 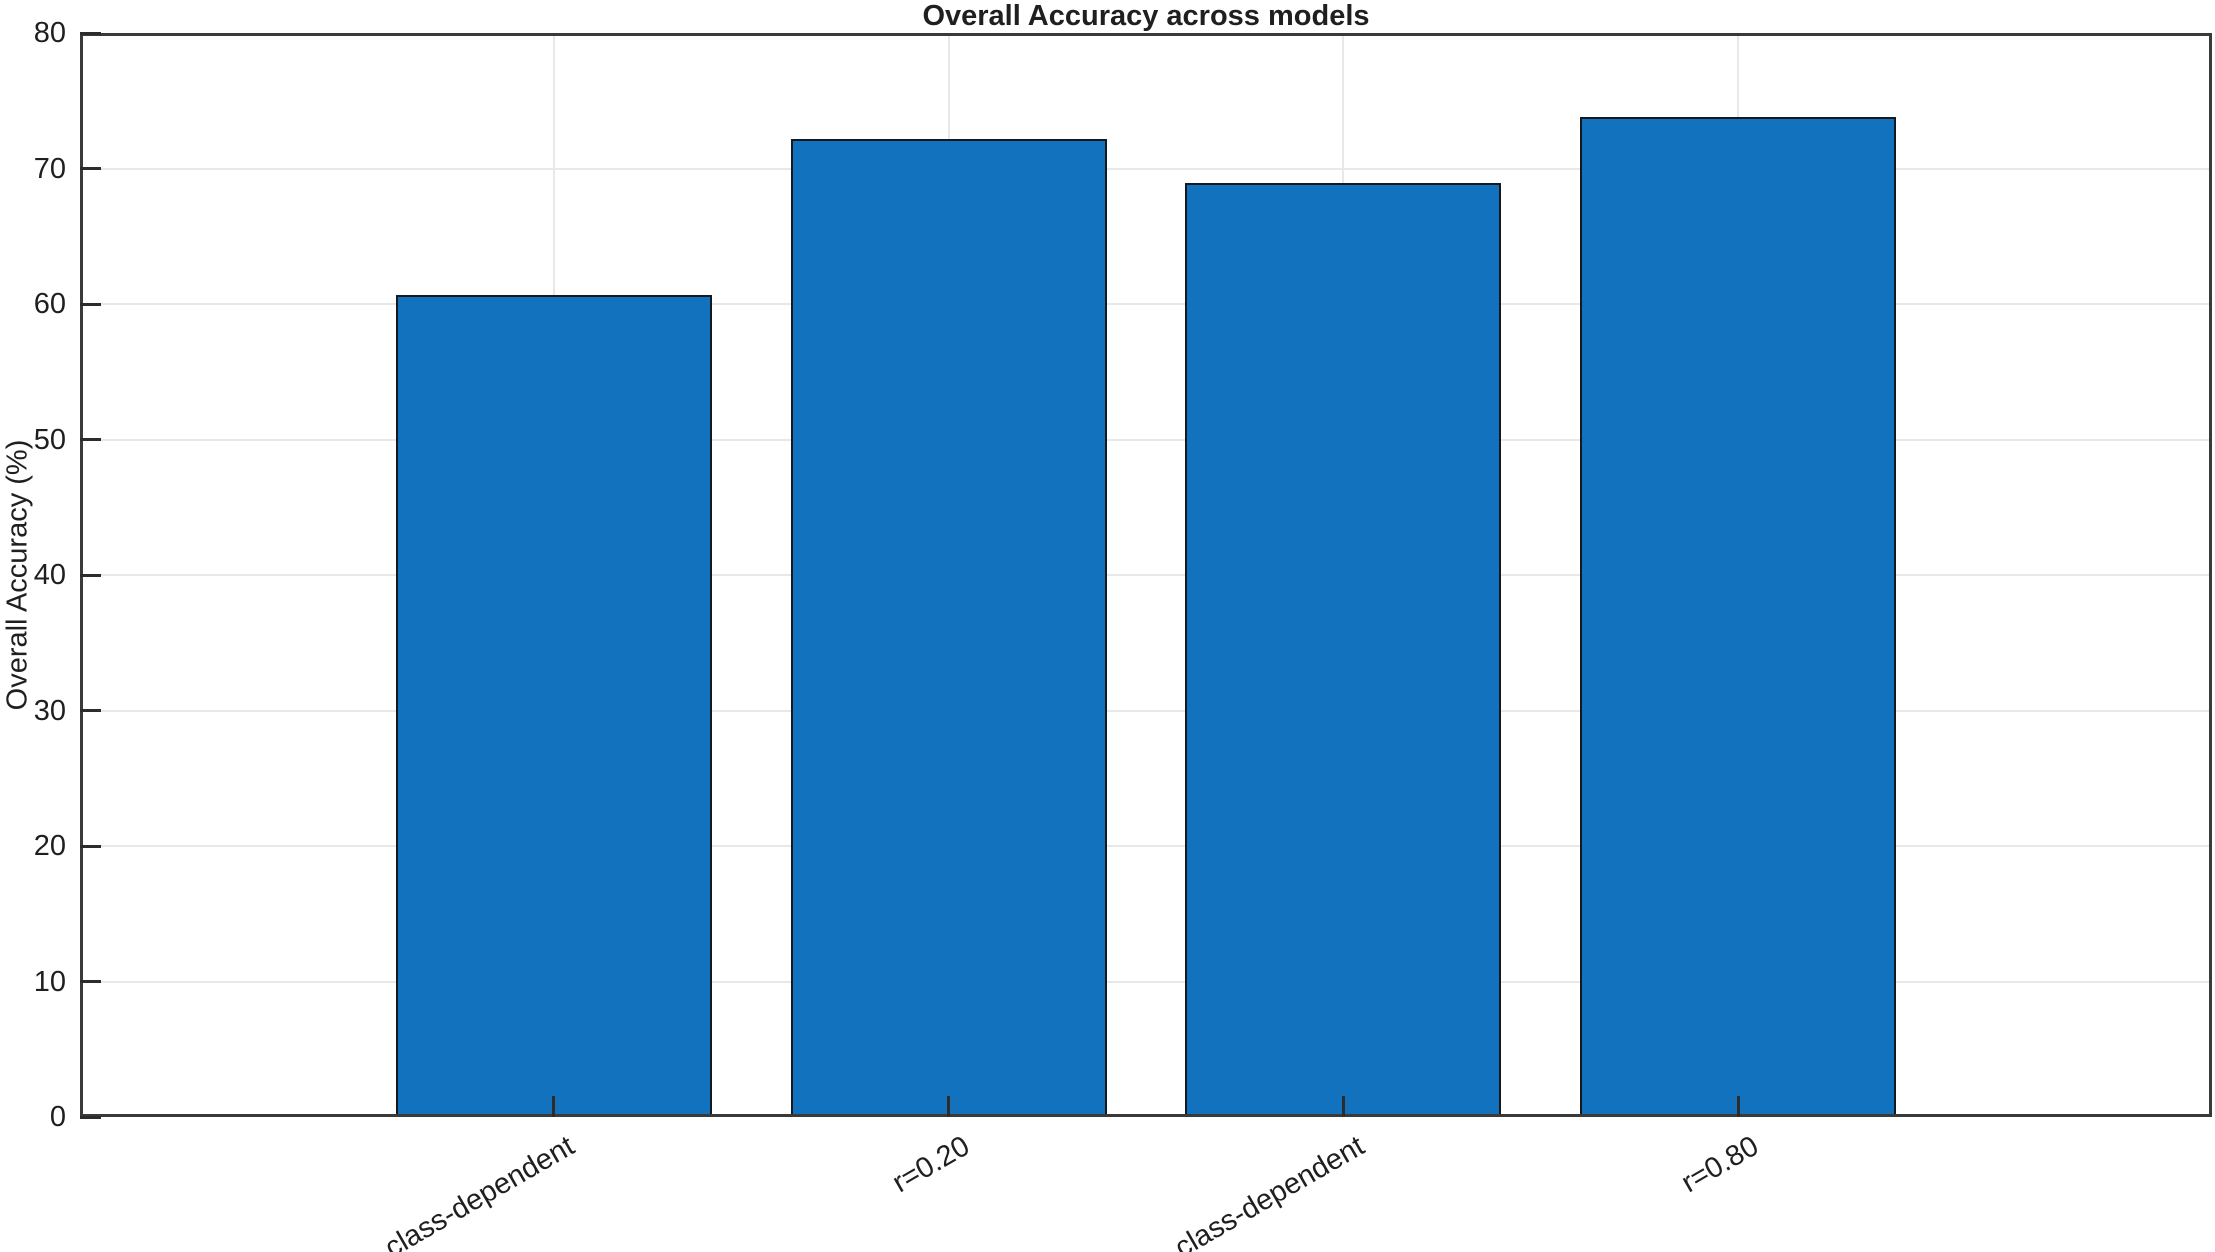 What do you see at coordinates (948, 627) in the screenshot?
I see `bar-r=0.20` at bounding box center [948, 627].